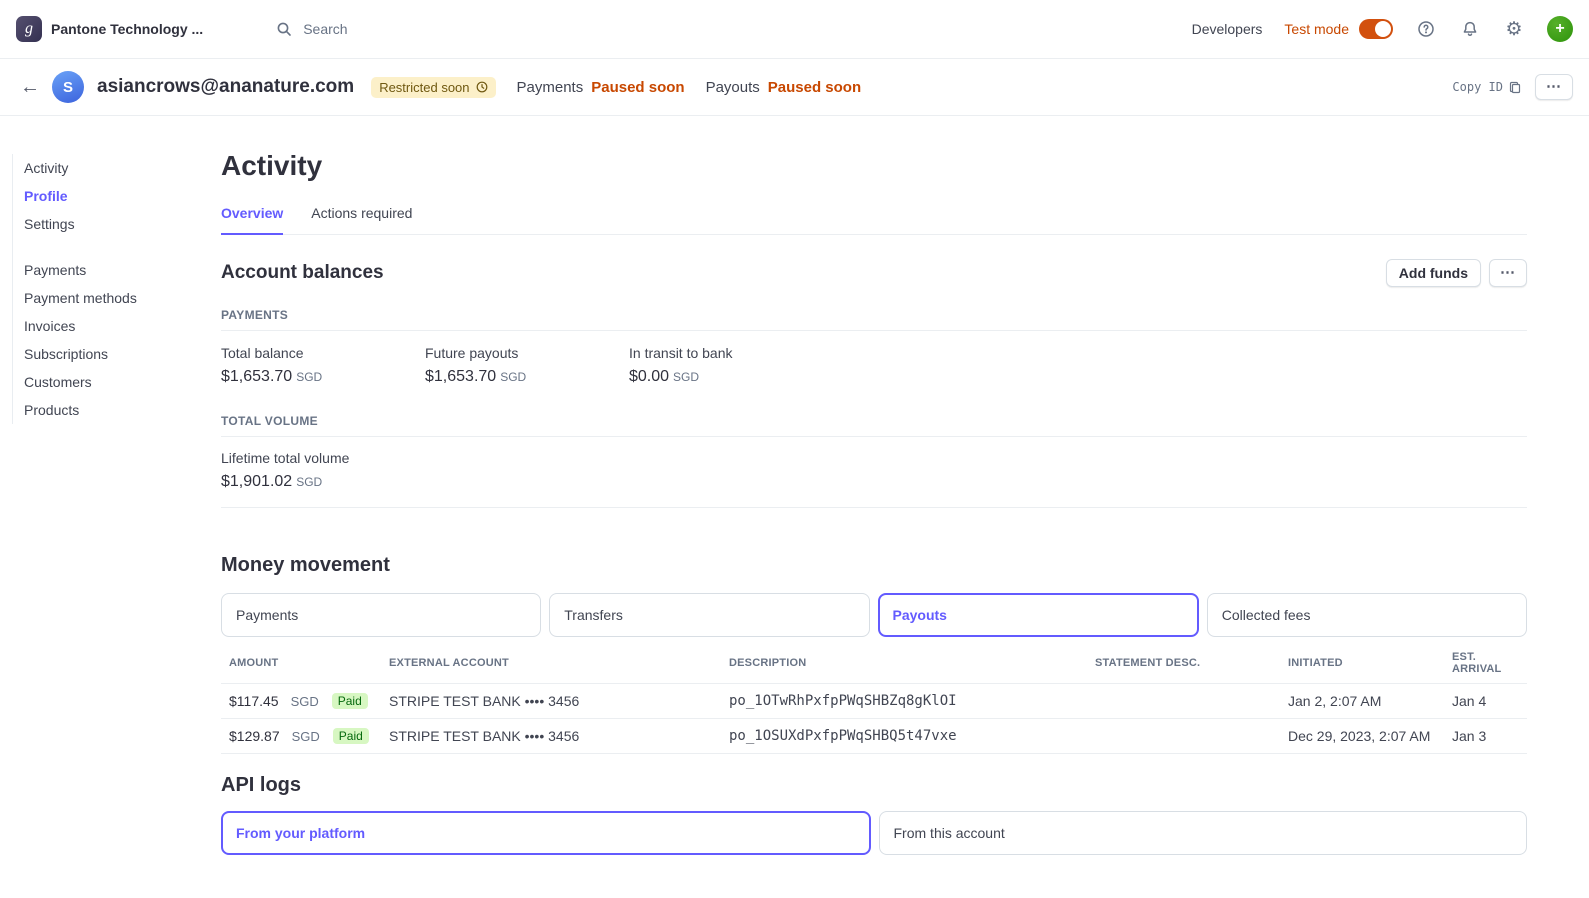 The image size is (1589, 898). I want to click on tab-overview: Overview, so click(252, 220).